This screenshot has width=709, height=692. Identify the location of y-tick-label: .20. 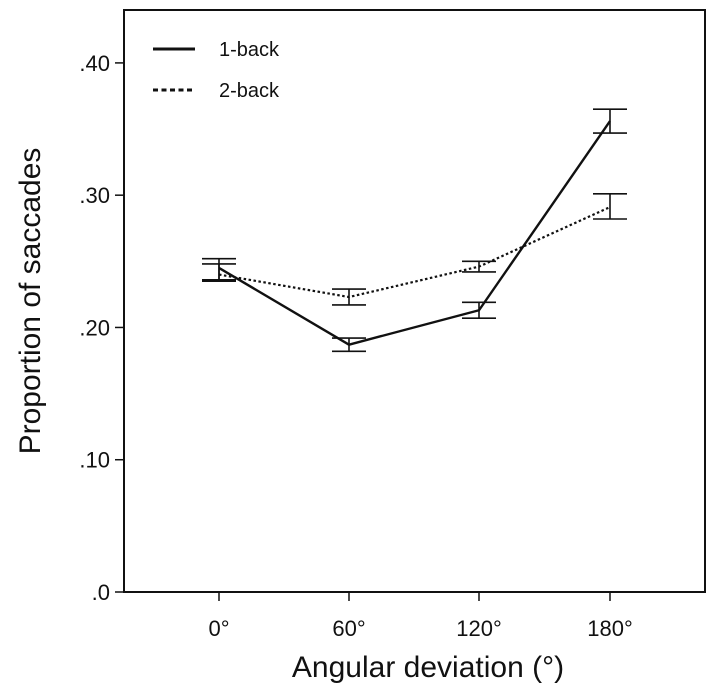
(94, 327).